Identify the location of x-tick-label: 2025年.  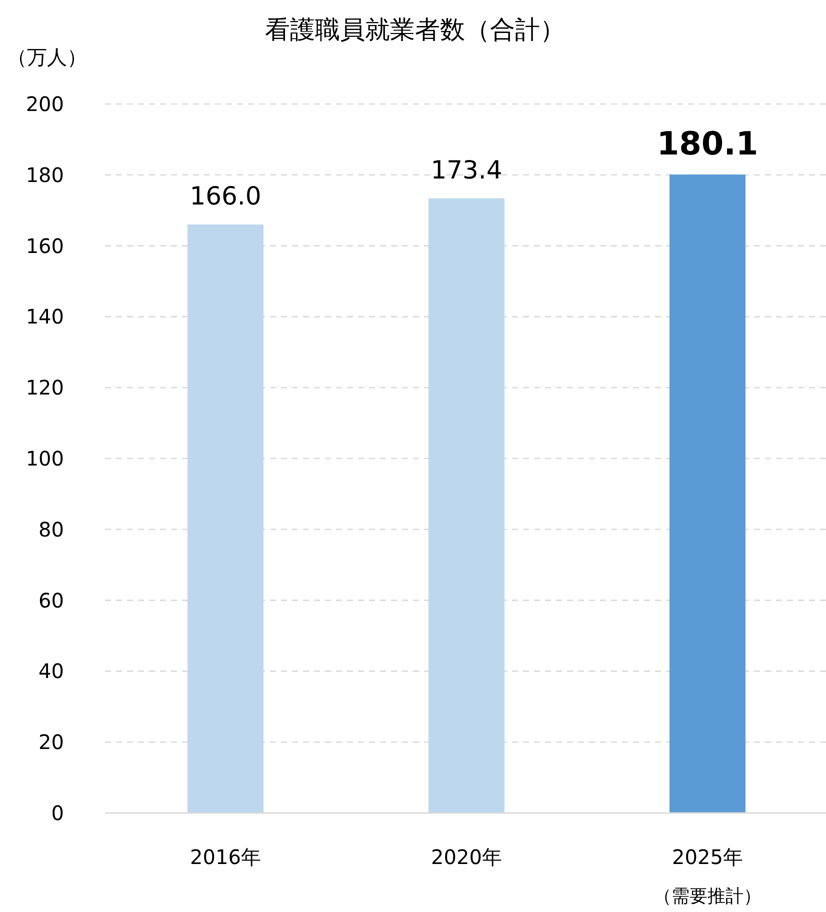
(707, 857).